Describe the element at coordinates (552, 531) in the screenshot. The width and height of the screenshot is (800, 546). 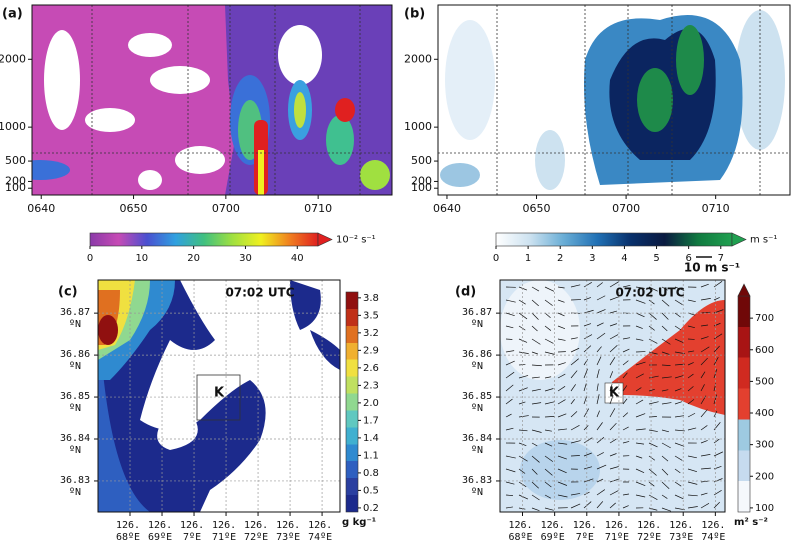
I see `x-tick-label: 126.69ºE` at that location.